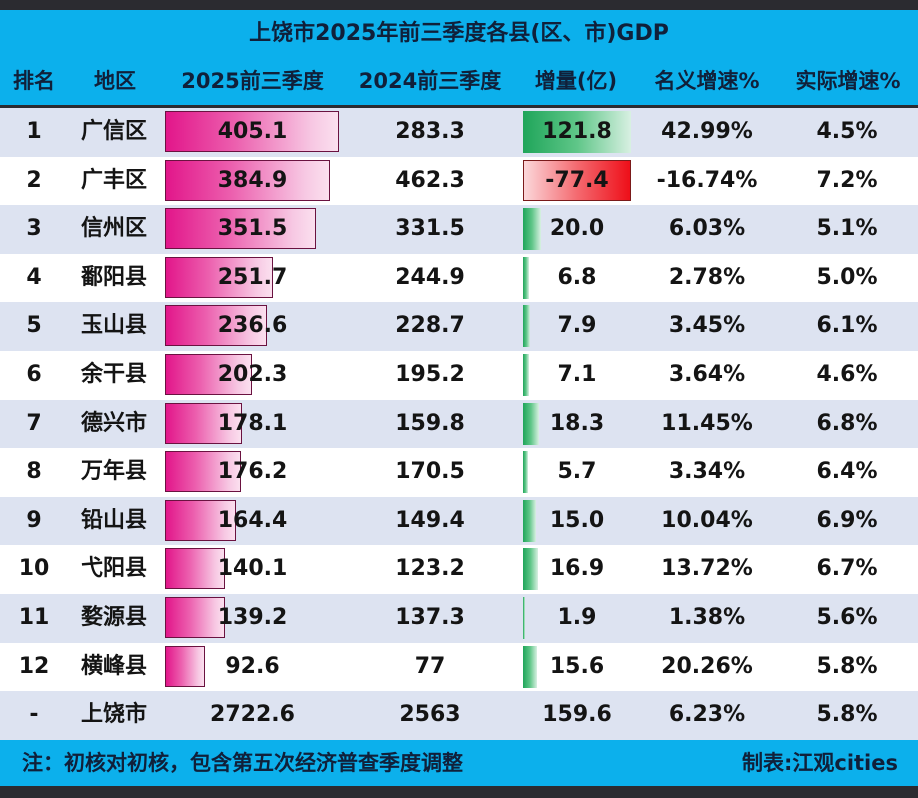 This screenshot has width=918, height=798. Describe the element at coordinates (576, 81) in the screenshot. I see `column-header-increase: 增量(亿)` at that location.